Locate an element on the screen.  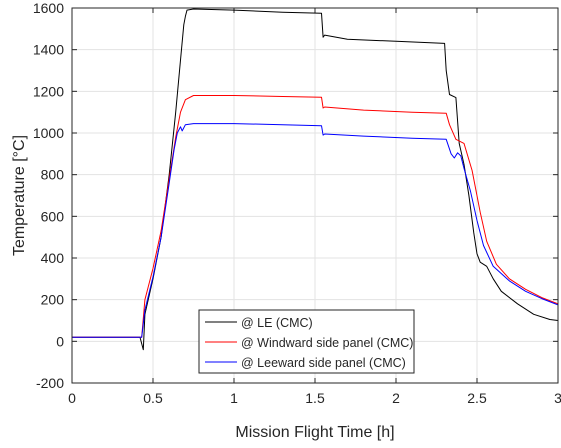
x-tick-label: 2 is located at coordinates (396, 398).